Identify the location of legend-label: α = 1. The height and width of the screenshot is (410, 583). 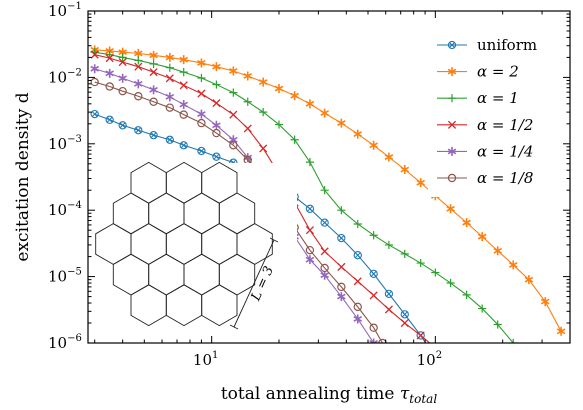
(498, 98).